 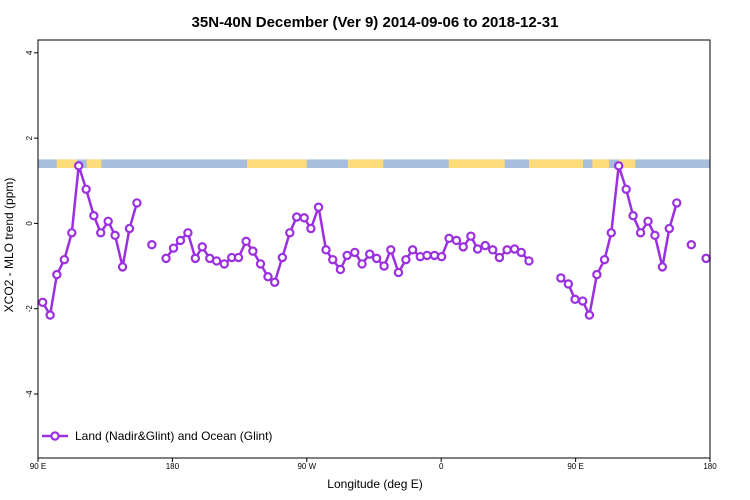 I want to click on legend: Land (Nadir&Glint) and Ocean (Glint), so click(x=157, y=436).